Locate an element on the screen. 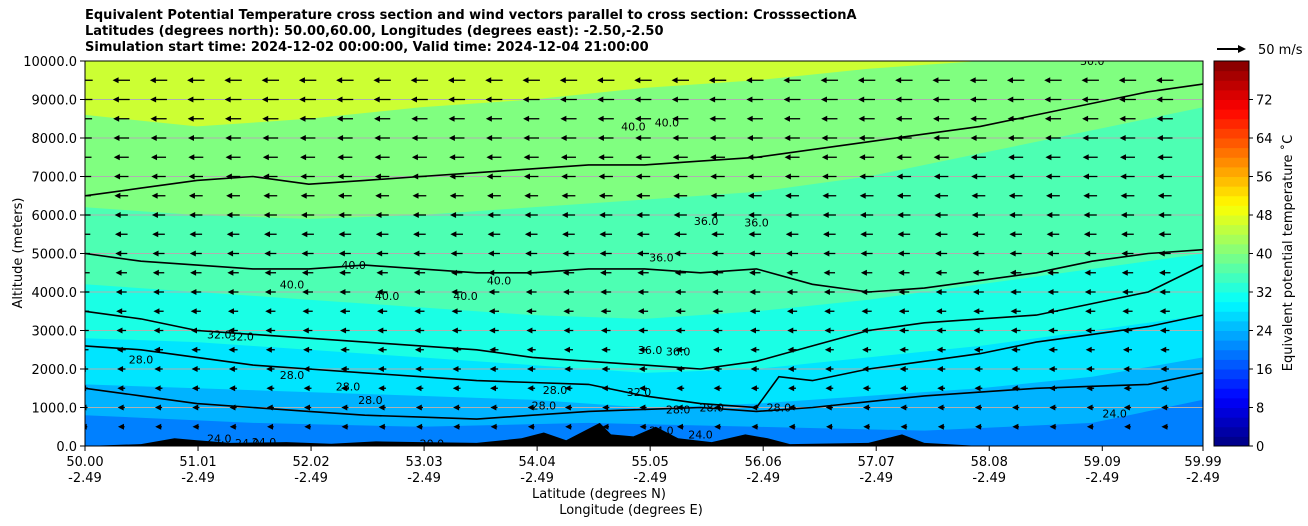  y-tick-label-7: 7000.0 is located at coordinates (55, 178).